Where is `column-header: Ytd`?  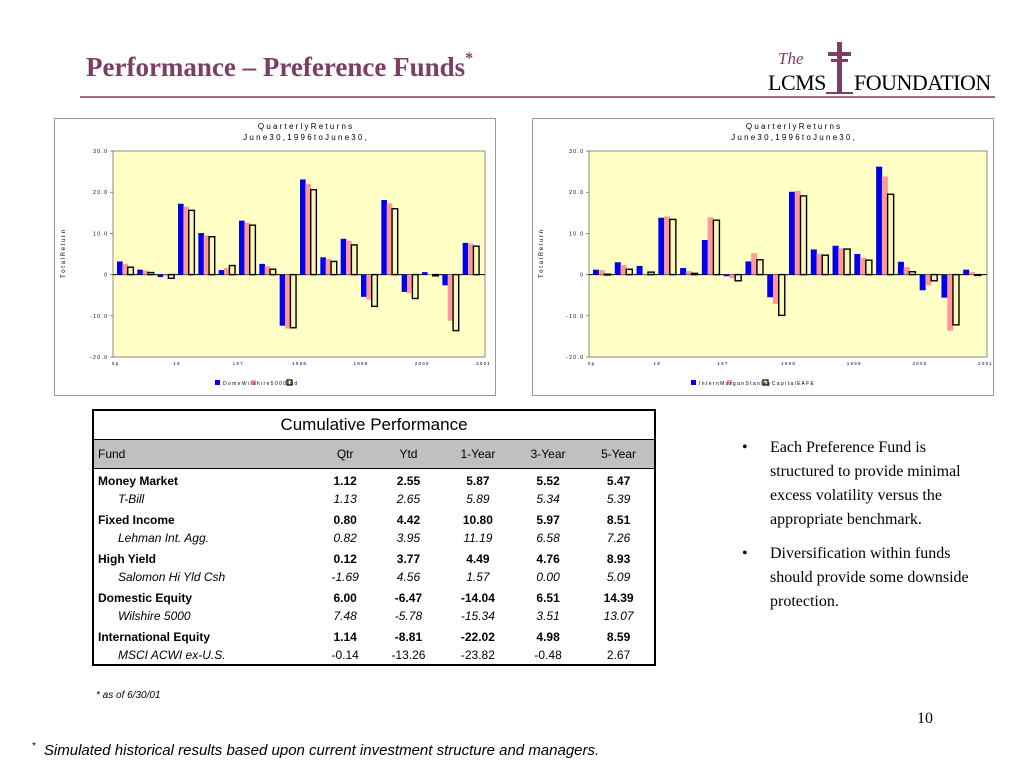 column-header: Ytd is located at coordinates (408, 454).